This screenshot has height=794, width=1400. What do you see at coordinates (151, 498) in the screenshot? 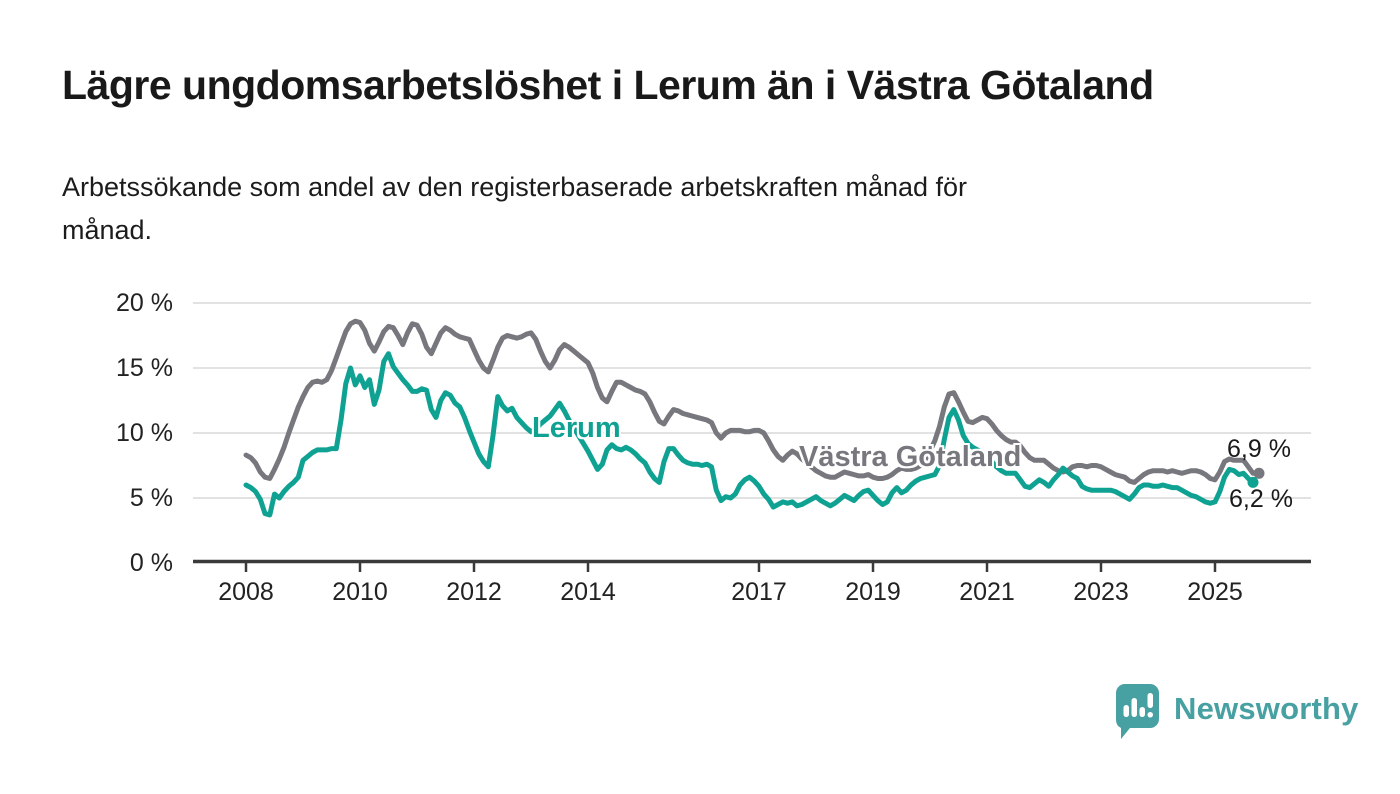
I see `y-tick-label: 5 %` at bounding box center [151, 498].